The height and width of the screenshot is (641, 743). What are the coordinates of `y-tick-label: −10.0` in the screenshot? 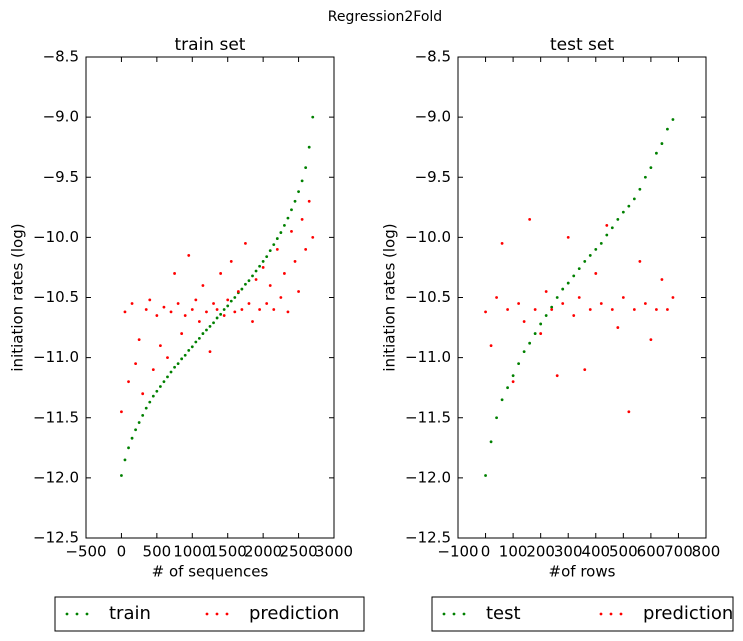 It's located at (428, 237).